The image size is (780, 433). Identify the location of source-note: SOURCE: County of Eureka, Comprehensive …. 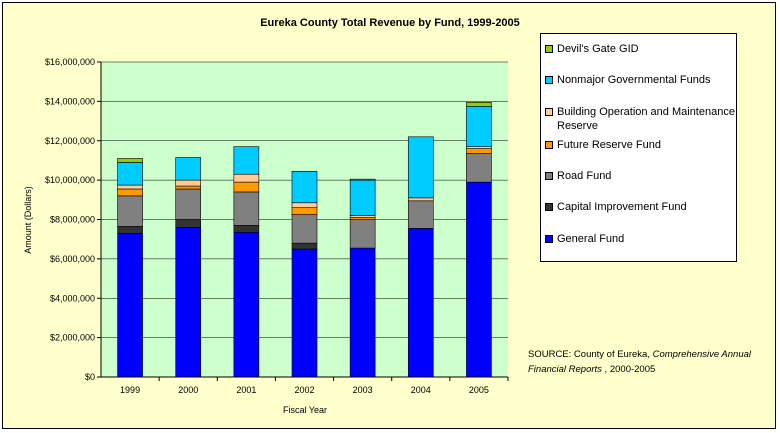
(648, 362).